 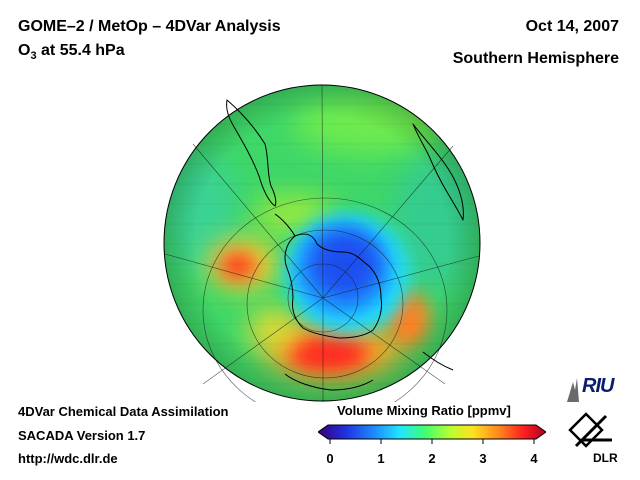 I want to click on colorbar-tick-label: 2, so click(x=432, y=458).